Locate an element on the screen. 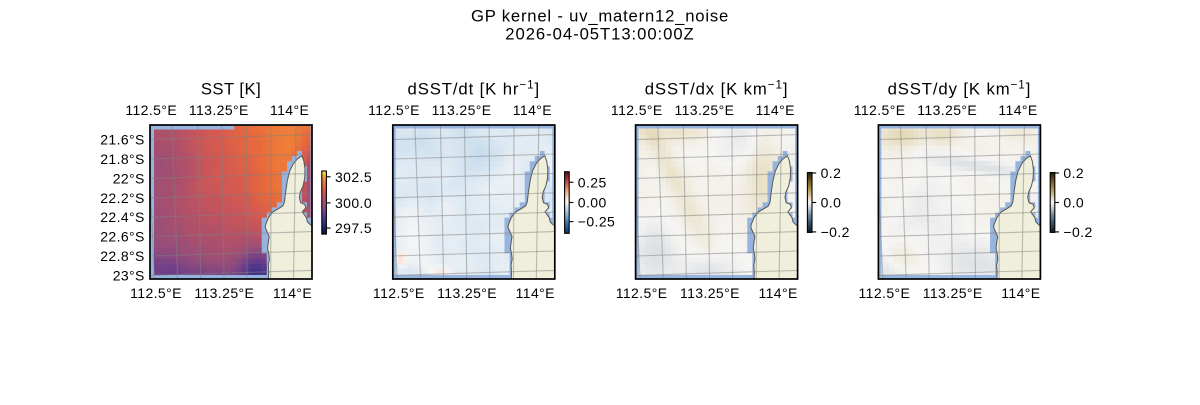 This screenshot has width=1200, height=405. svg-text: 22.2°S is located at coordinates (122, 198).